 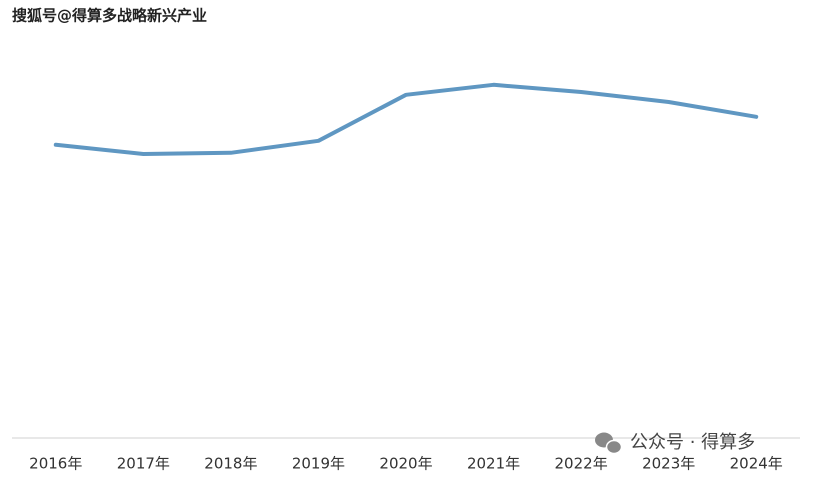 What do you see at coordinates (406, 119) in the screenshot?
I see `line-series` at bounding box center [406, 119].